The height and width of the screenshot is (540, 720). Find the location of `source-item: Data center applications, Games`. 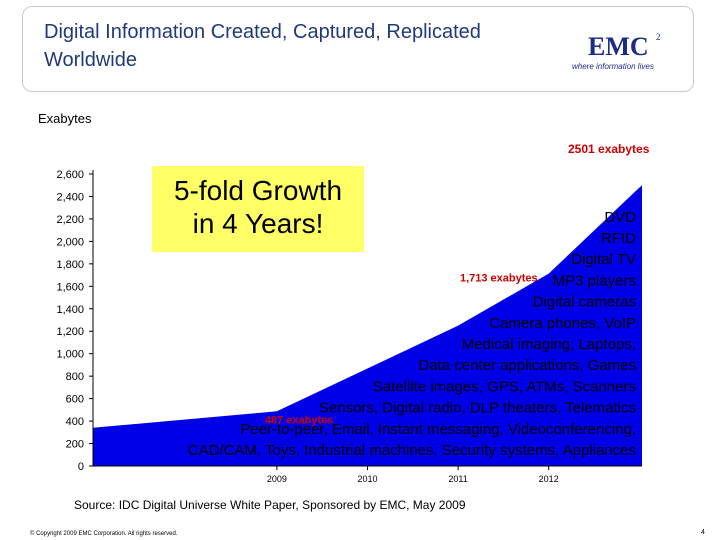

source-item: Data center applications, Games is located at coordinates (527, 365).